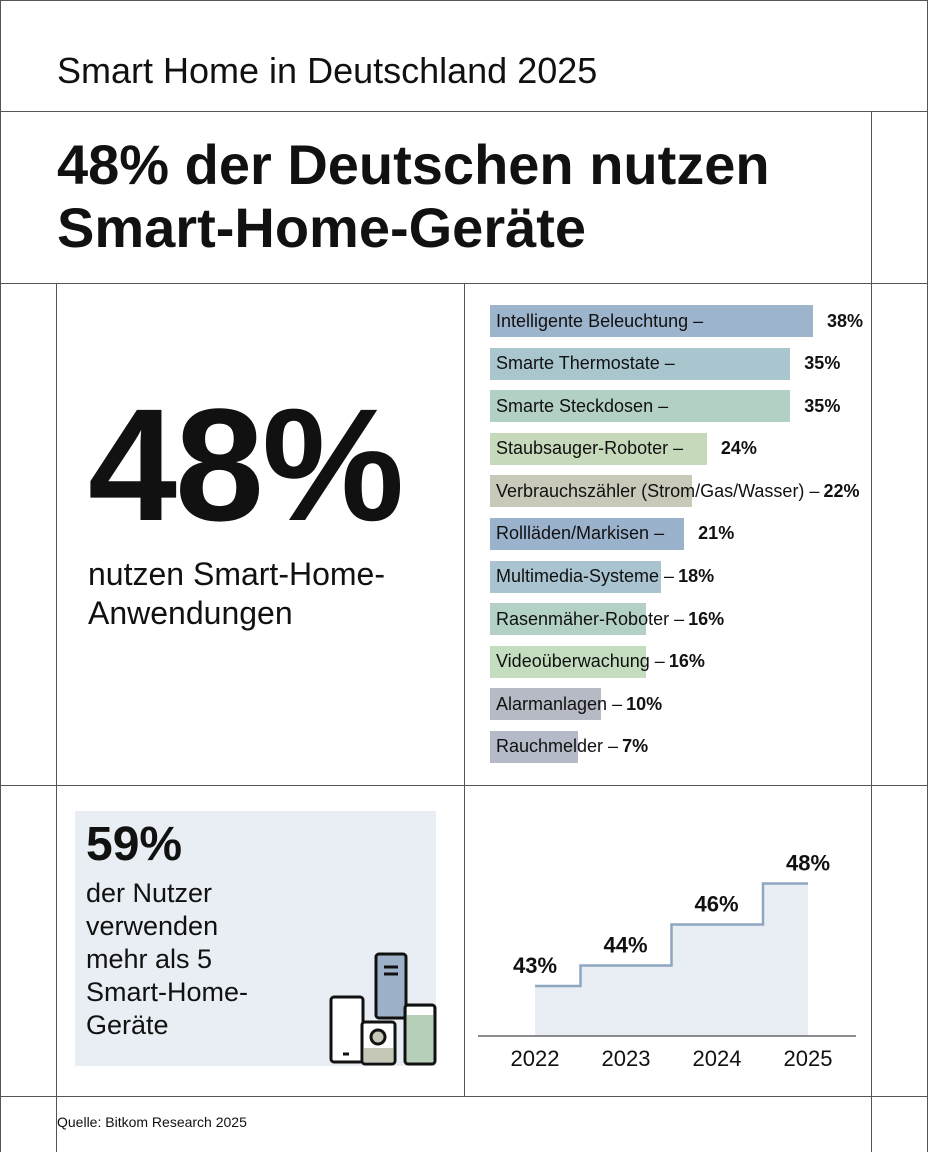  What do you see at coordinates (590, 618) in the screenshot?
I see `bar-label: Rasenmäher-Roboter –` at bounding box center [590, 618].